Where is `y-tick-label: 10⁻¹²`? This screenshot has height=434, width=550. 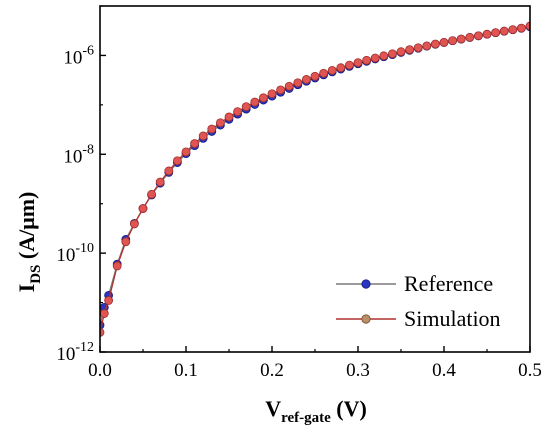 y-tick-label: 10⁻¹² is located at coordinates (75, 352).